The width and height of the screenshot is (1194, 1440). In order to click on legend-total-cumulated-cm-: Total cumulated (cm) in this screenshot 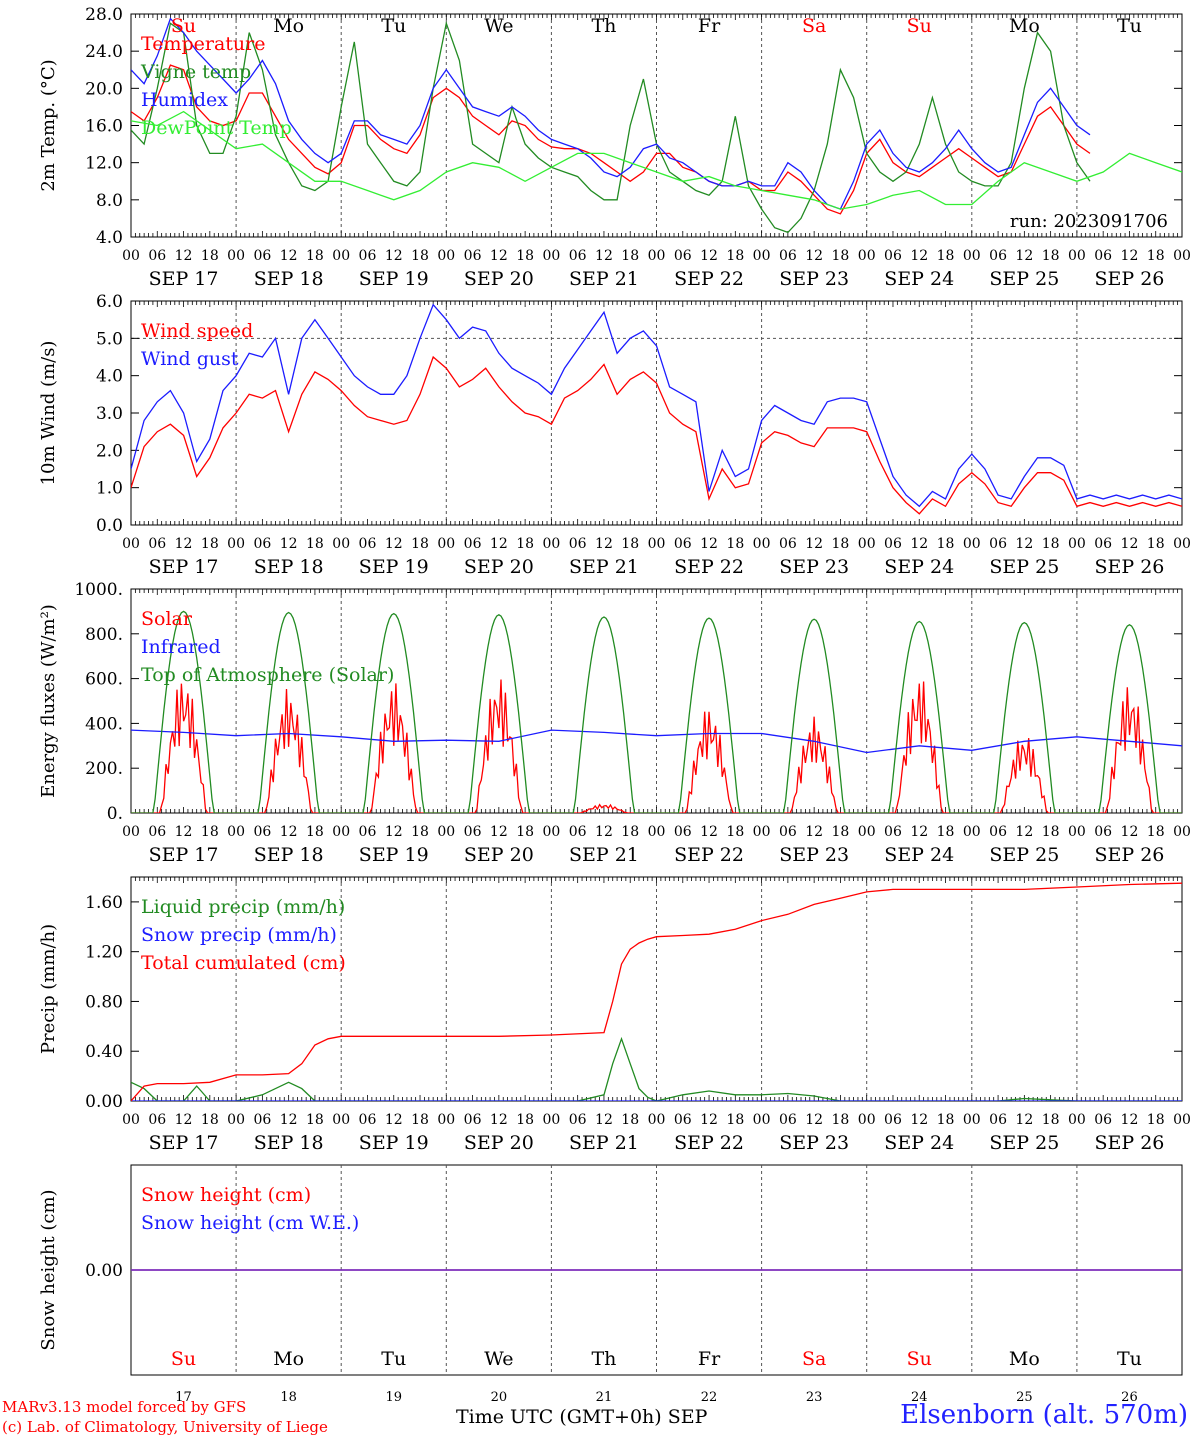, I will do `click(243, 963)`.